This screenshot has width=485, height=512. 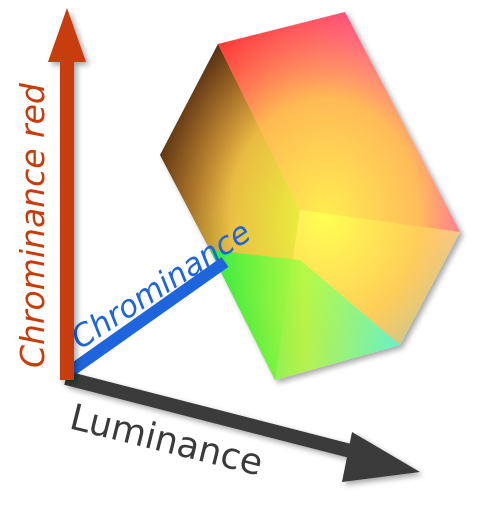 I want to click on luminance-arrowhead, so click(x=381, y=457).